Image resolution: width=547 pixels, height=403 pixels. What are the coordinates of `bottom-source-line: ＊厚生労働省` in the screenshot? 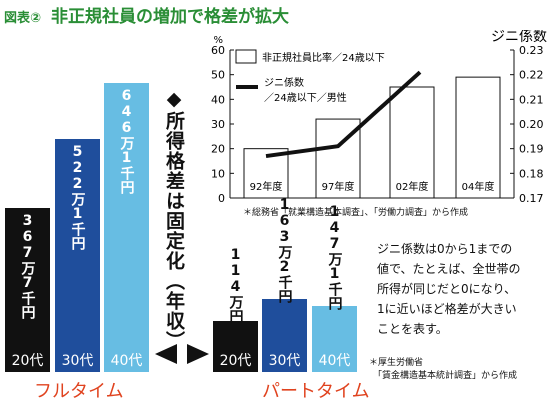 It's located at (396, 363).